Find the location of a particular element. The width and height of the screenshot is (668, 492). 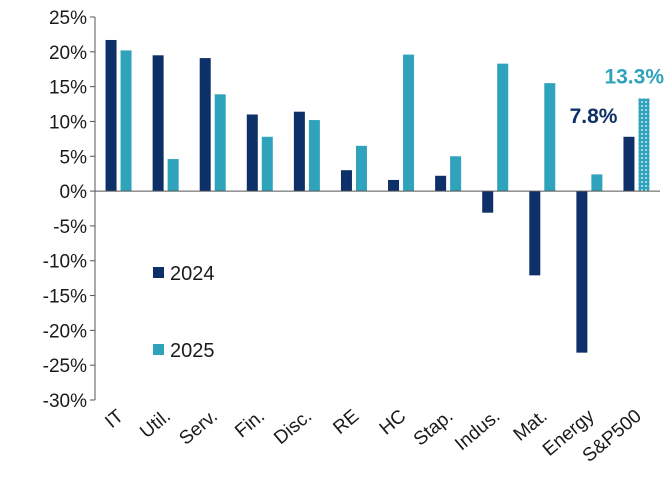

bar-2024-indus is located at coordinates (488, 202).